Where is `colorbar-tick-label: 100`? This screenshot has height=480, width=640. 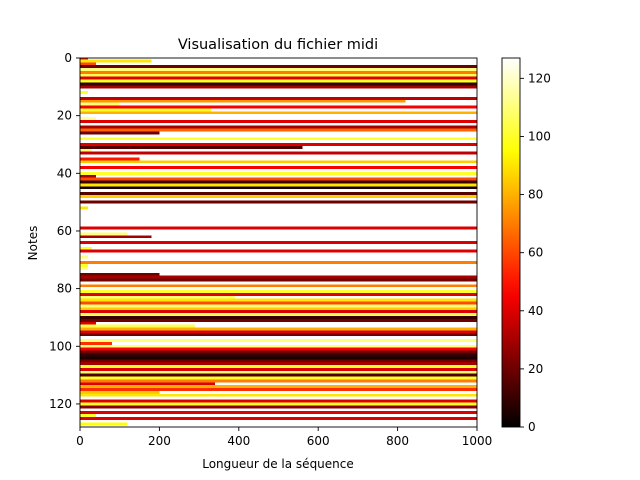
colorbar-tick-label: 100 is located at coordinates (539, 136).